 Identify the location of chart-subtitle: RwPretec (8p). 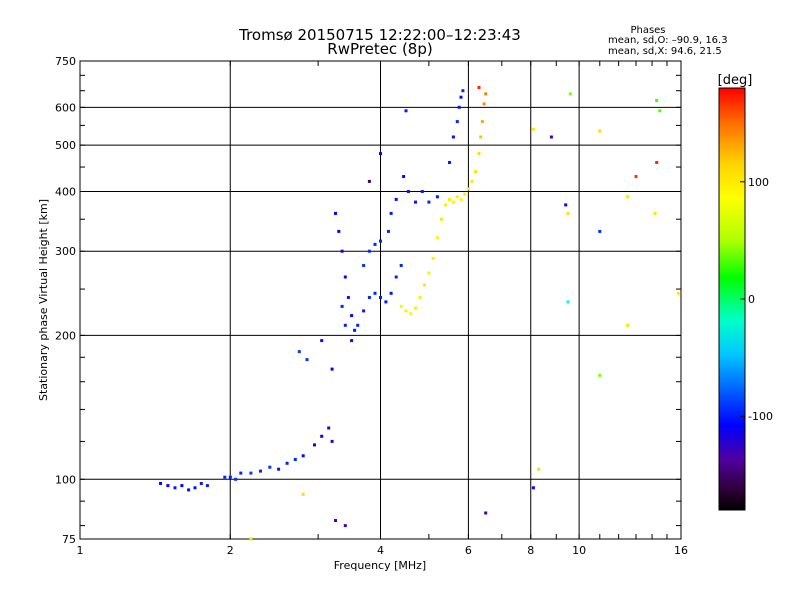
(379, 49).